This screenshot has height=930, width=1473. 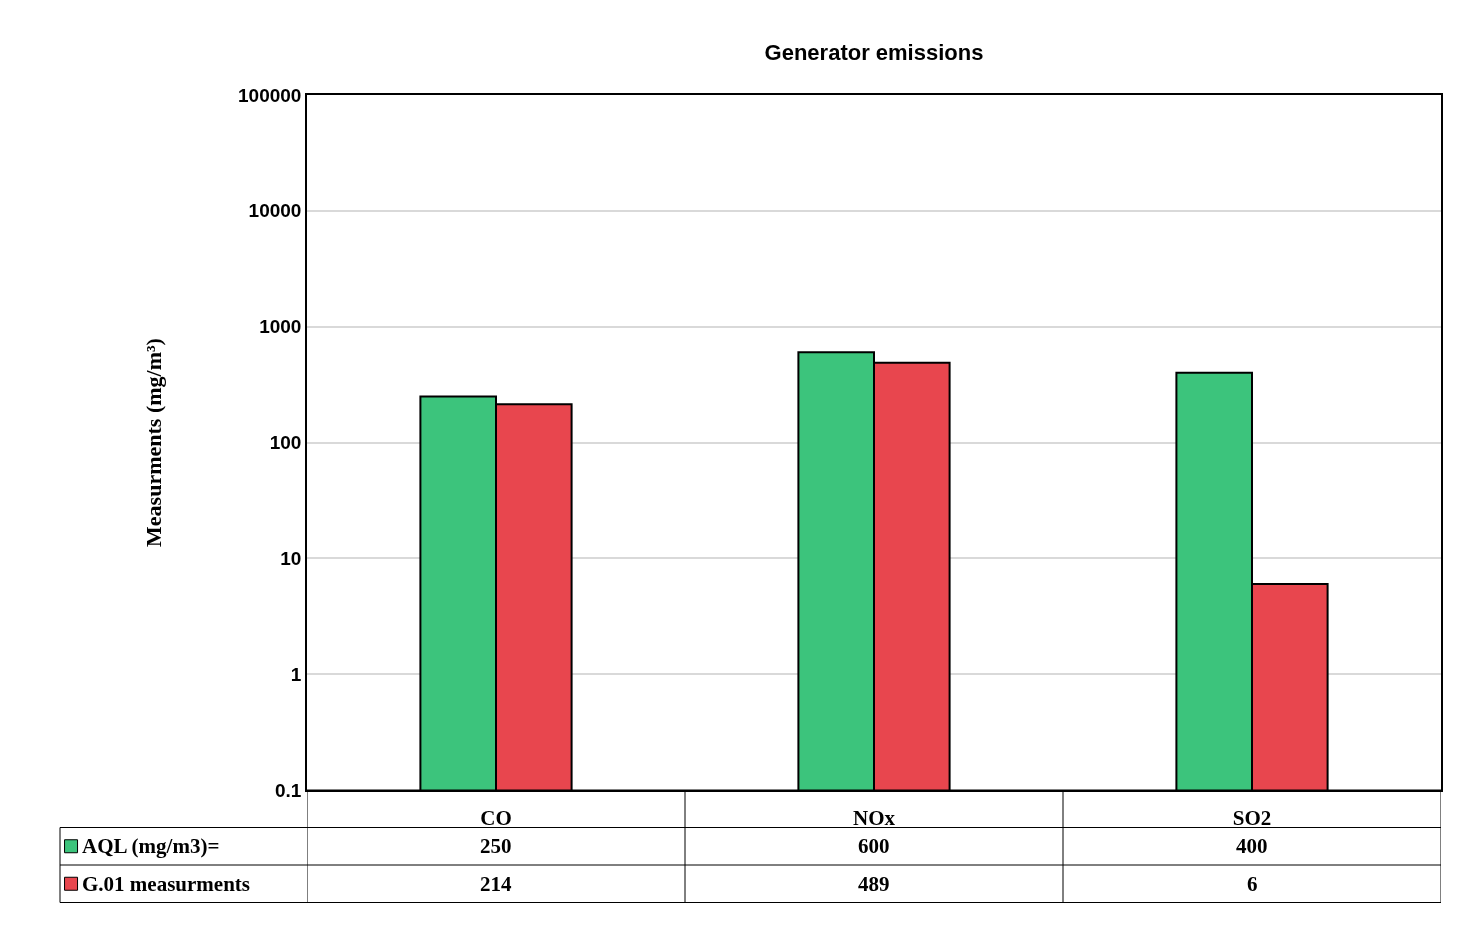 I want to click on y-tick-label: 10000, so click(x=275, y=211).